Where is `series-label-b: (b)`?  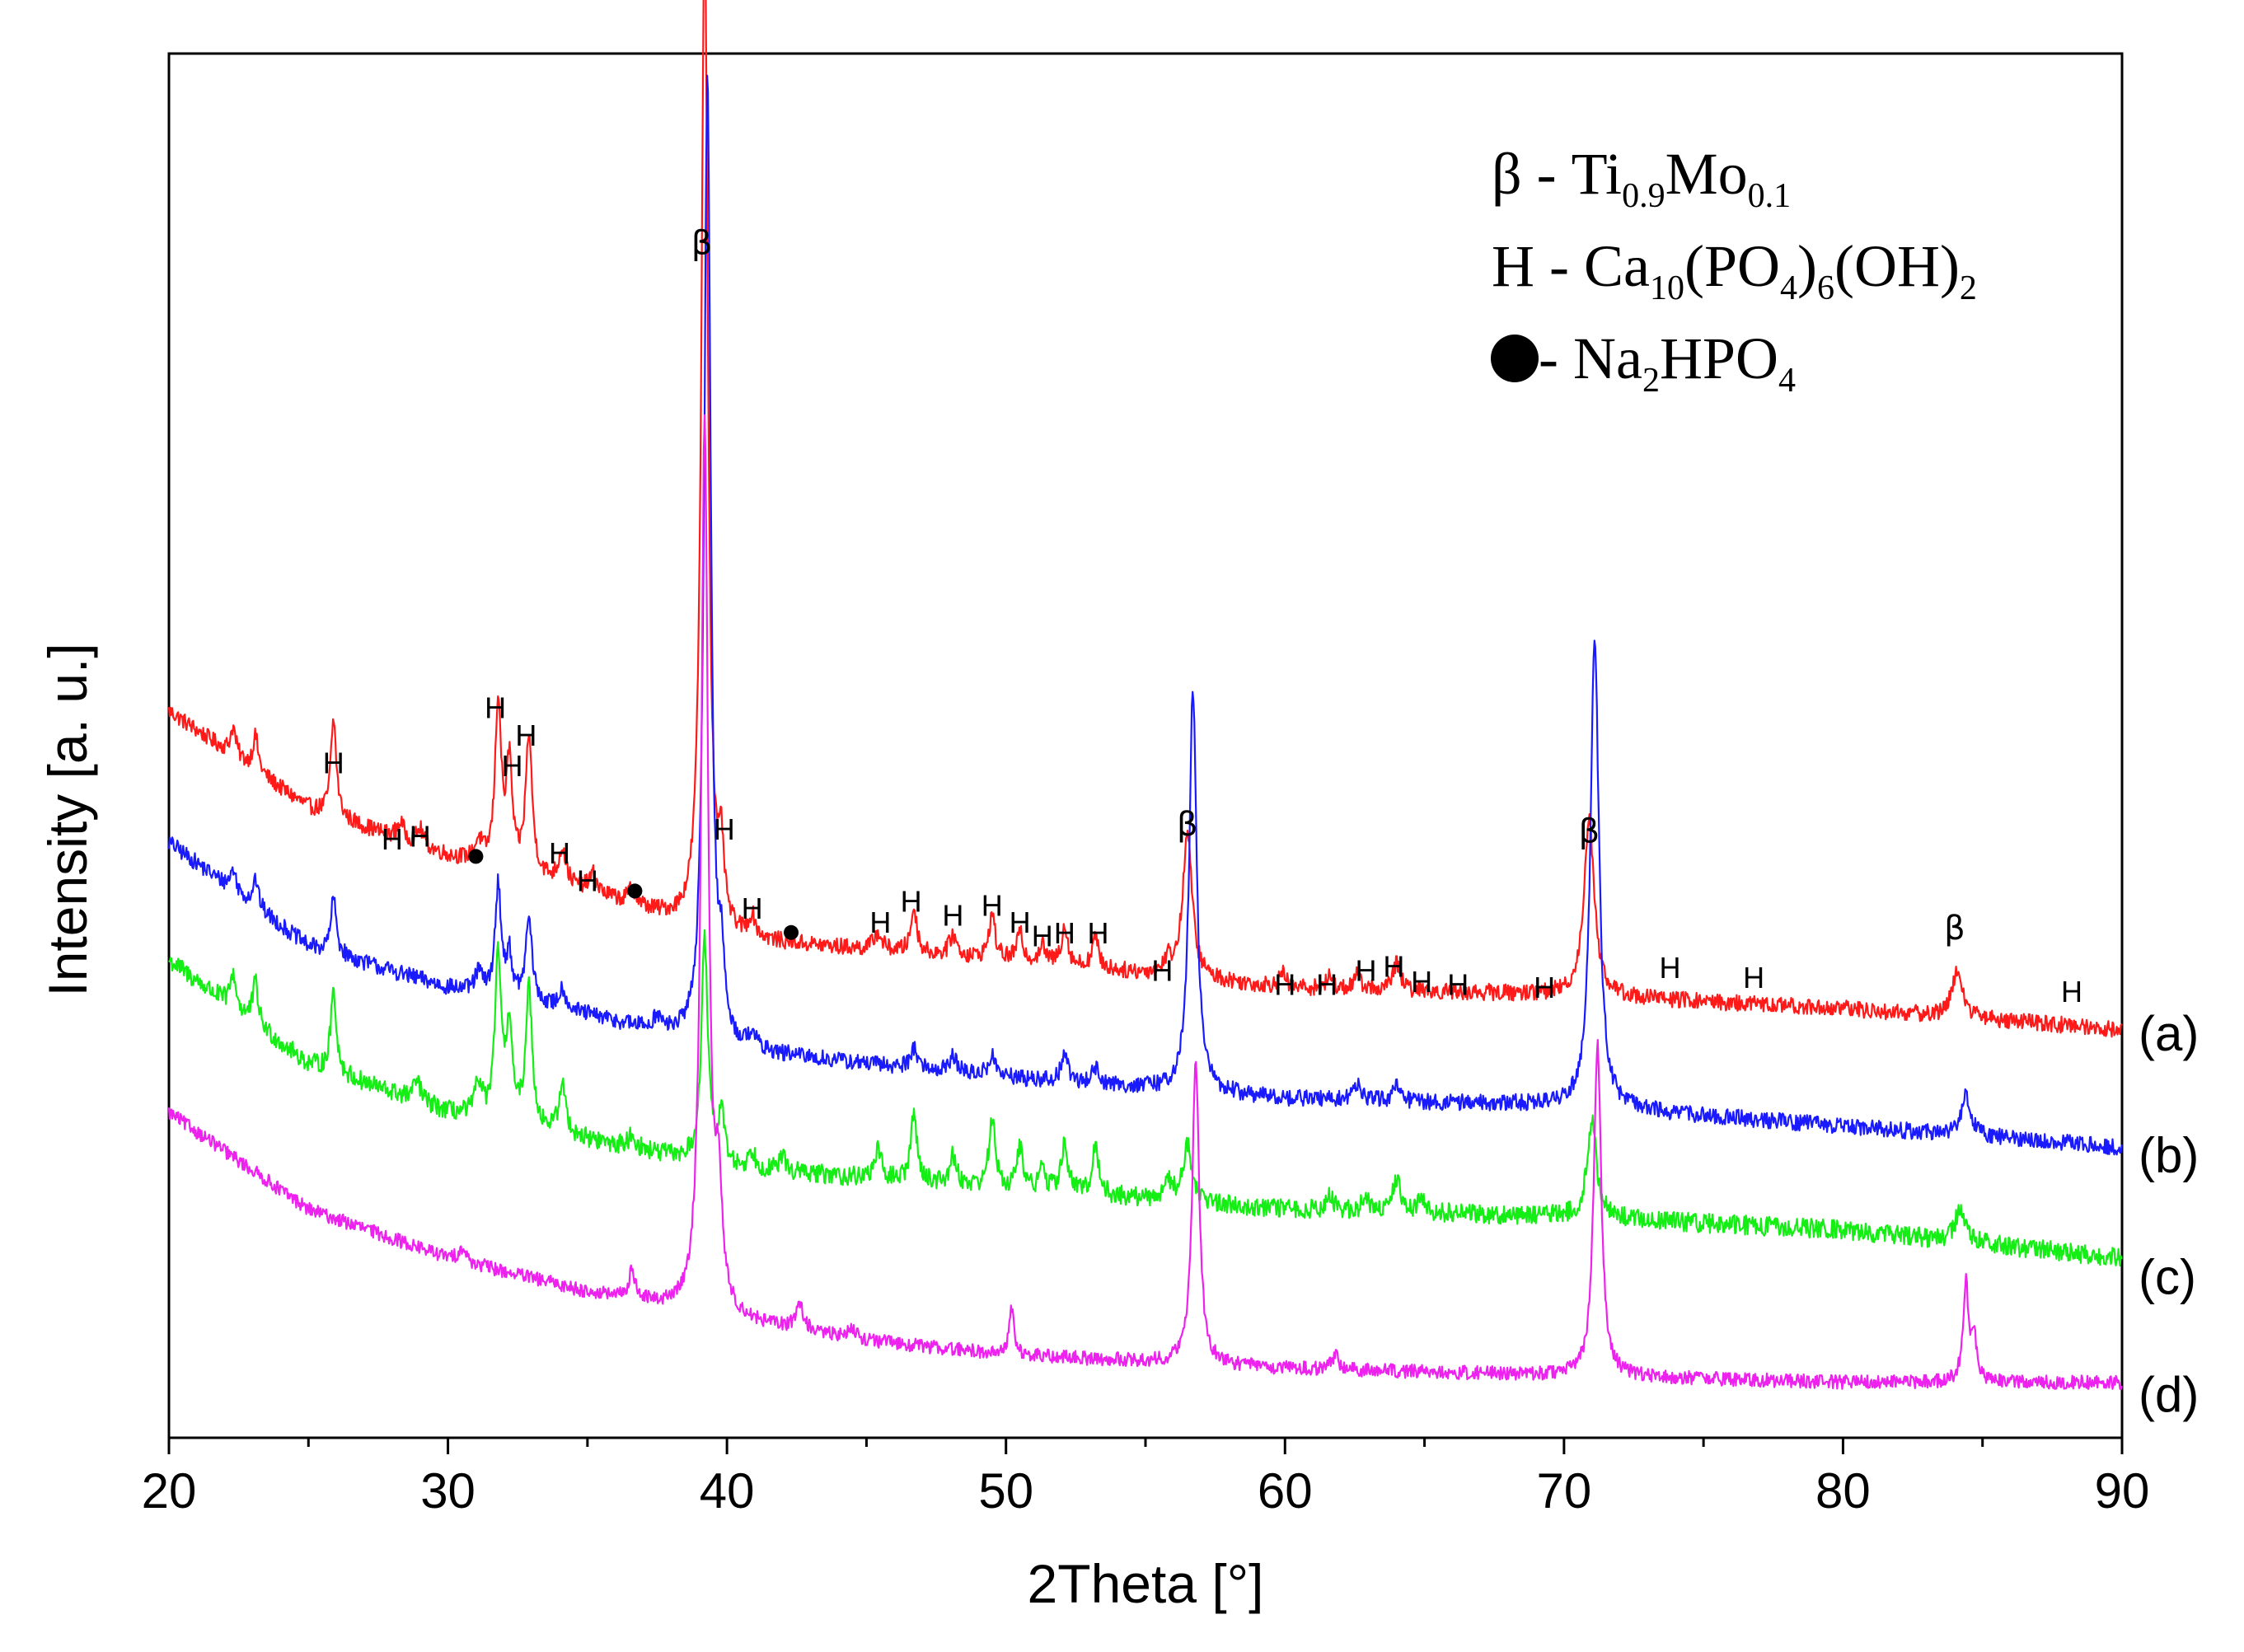 series-label-b: (b) is located at coordinates (2169, 1156).